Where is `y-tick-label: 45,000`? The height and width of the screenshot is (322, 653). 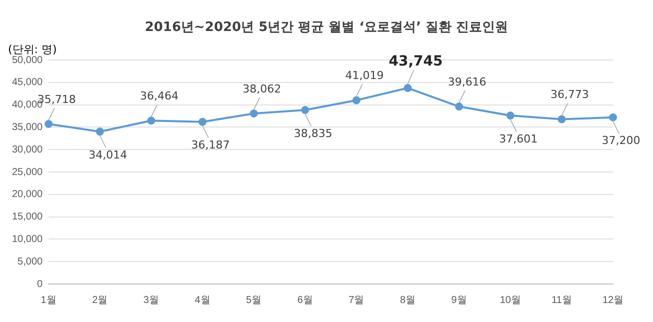
y-tick-label: 45,000 is located at coordinates (28, 82).